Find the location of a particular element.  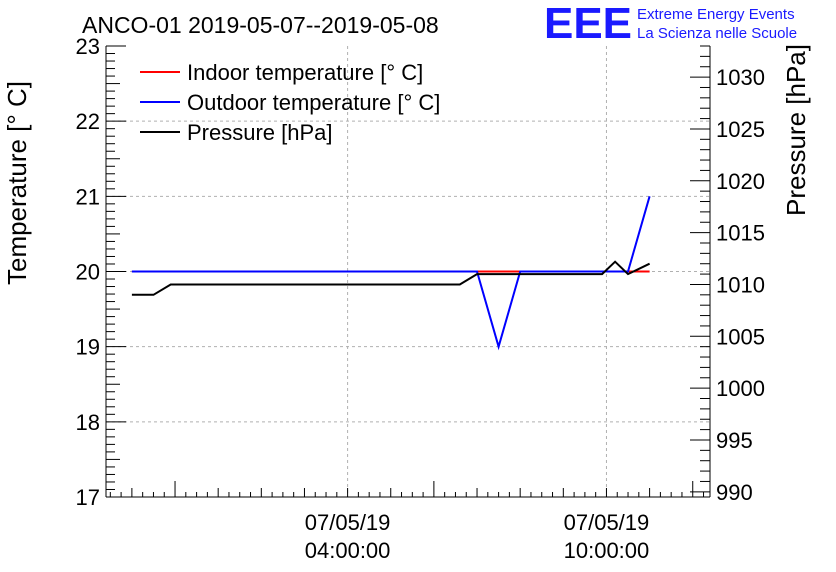

logo-line2: La Scienza nelle Scuole is located at coordinates (717, 33).